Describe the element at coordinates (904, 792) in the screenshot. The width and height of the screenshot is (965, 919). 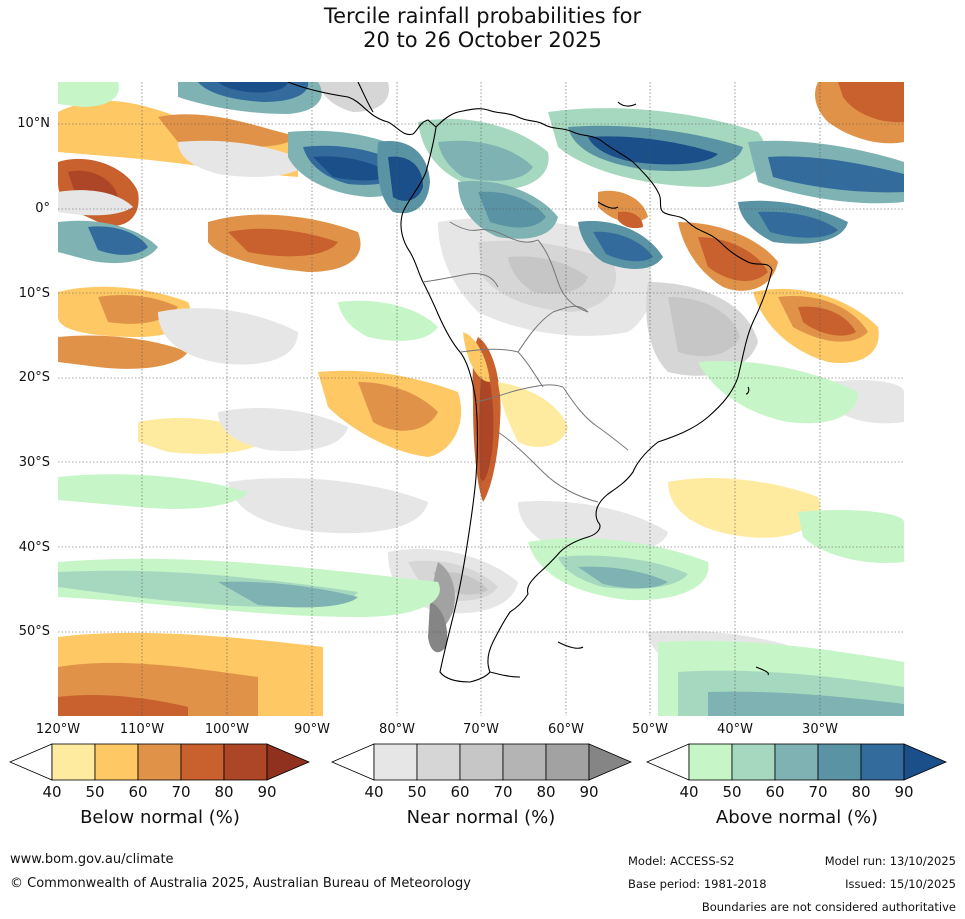
I see `above-tick-90: 90` at that location.